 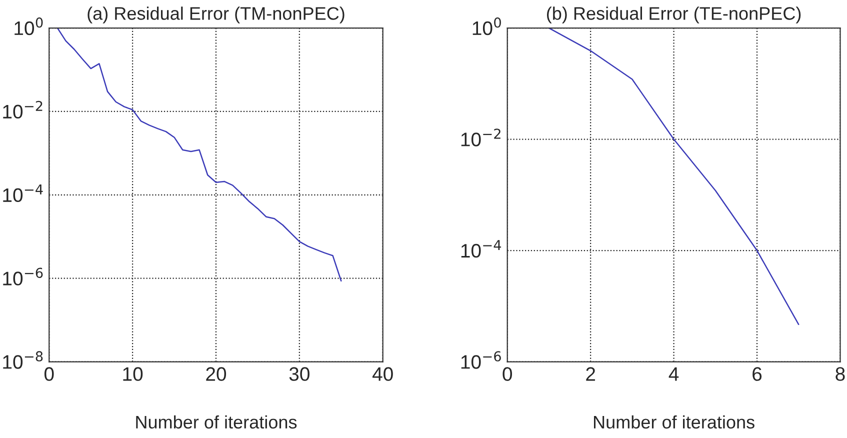 What do you see at coordinates (133, 374) in the screenshot?
I see `x-tick-label: 10` at bounding box center [133, 374].